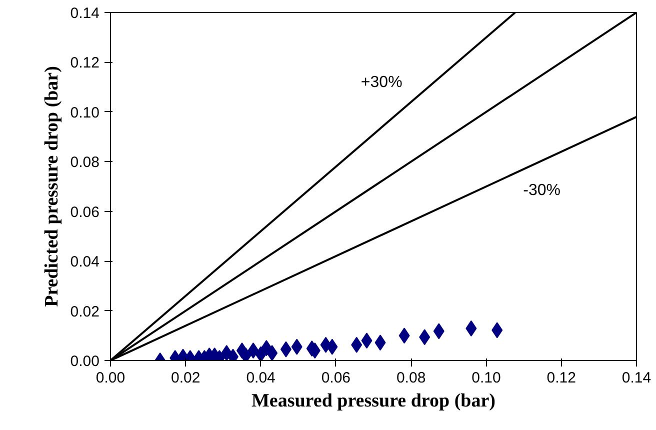 This screenshot has height=430, width=656. What do you see at coordinates (561, 378) in the screenshot?
I see `x-tick-label: 0.12` at bounding box center [561, 378].